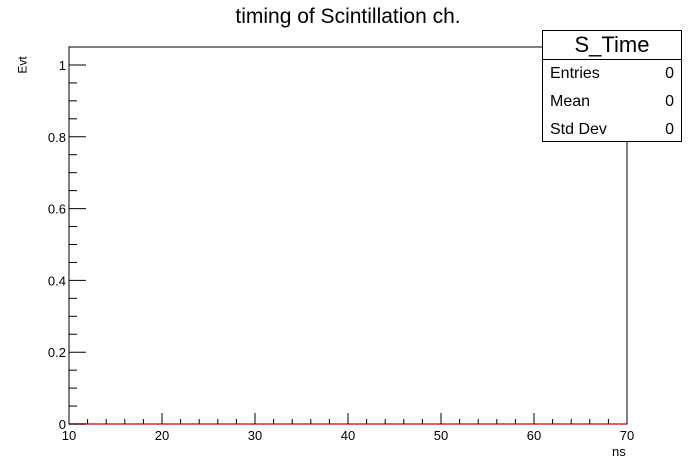  What do you see at coordinates (578, 129) in the screenshot?
I see `stats-label: Std Dev` at bounding box center [578, 129].